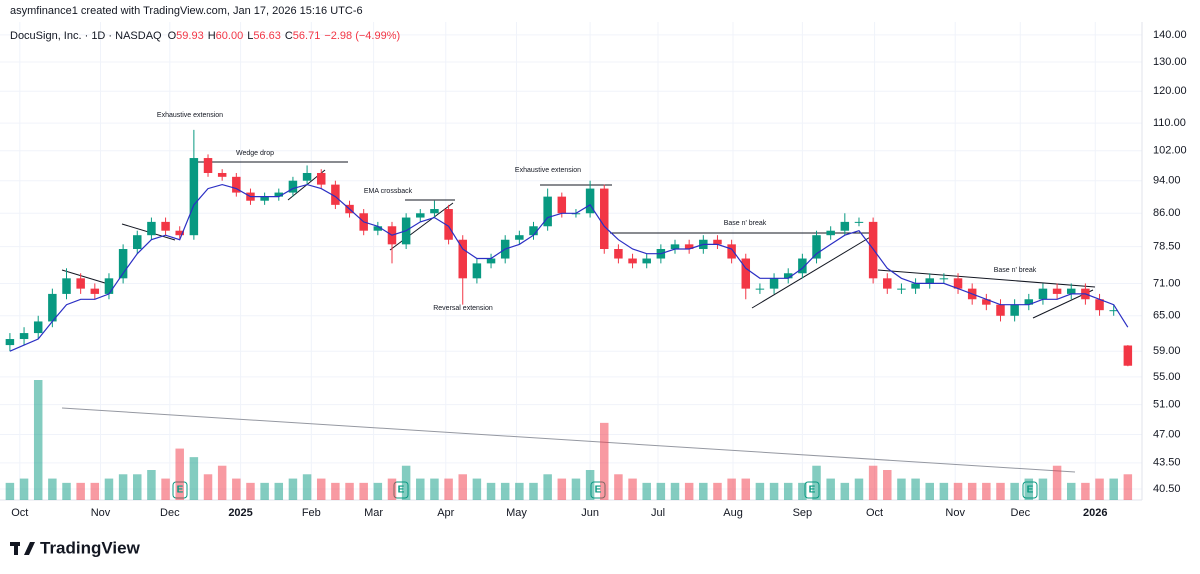 The height and width of the screenshot is (574, 1200). Describe the element at coordinates (250, 36) in the screenshot. I see `ohlc-key: L` at that location.